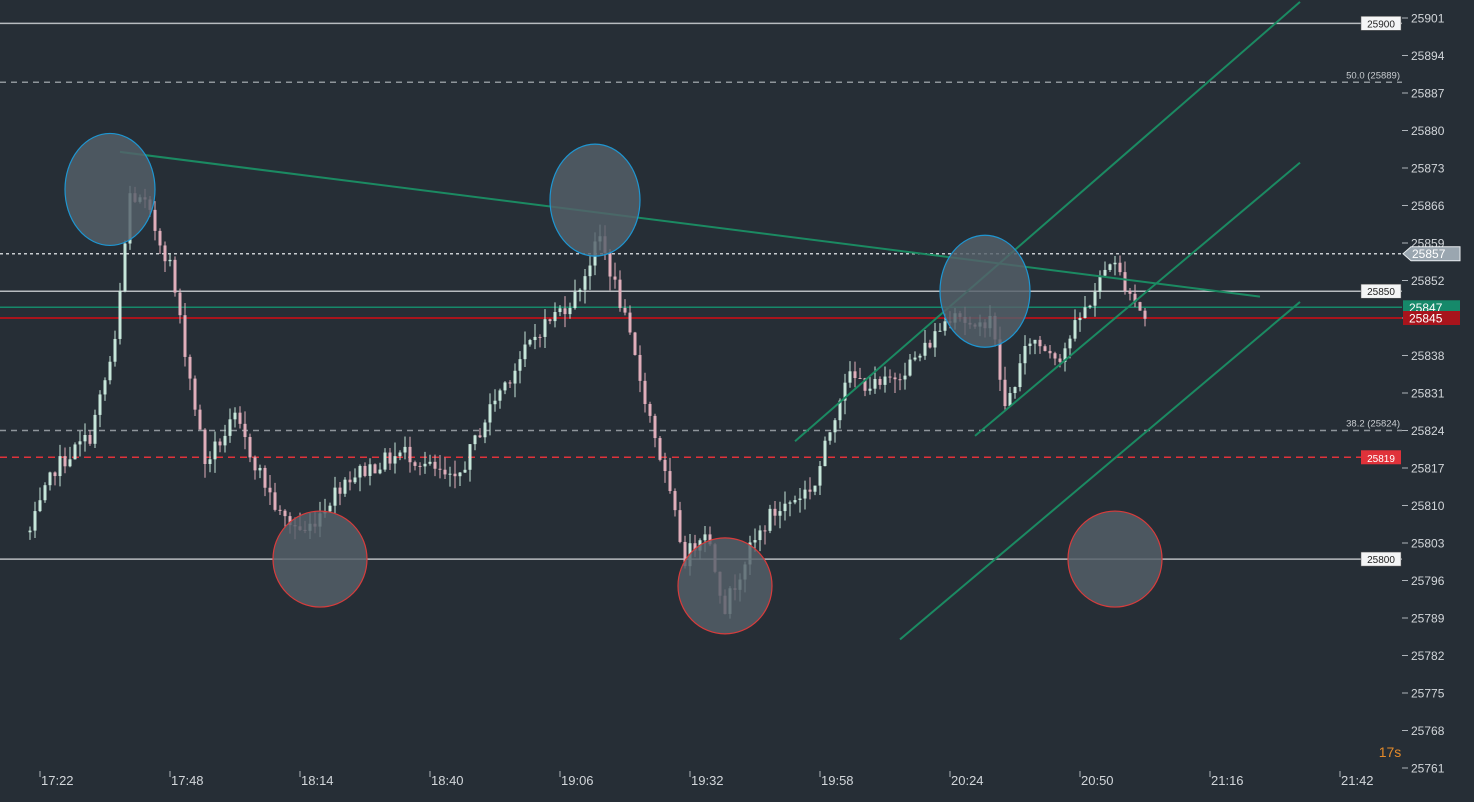 This screenshot has height=802, width=1474. Describe the element at coordinates (1428, 694) in the screenshot. I see `price-tick-label: 25775` at that location.